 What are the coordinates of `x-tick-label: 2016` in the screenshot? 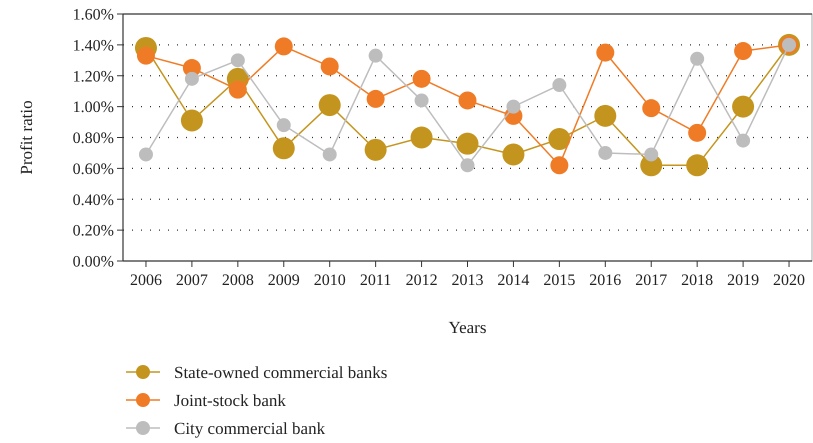 It's located at (605, 280).